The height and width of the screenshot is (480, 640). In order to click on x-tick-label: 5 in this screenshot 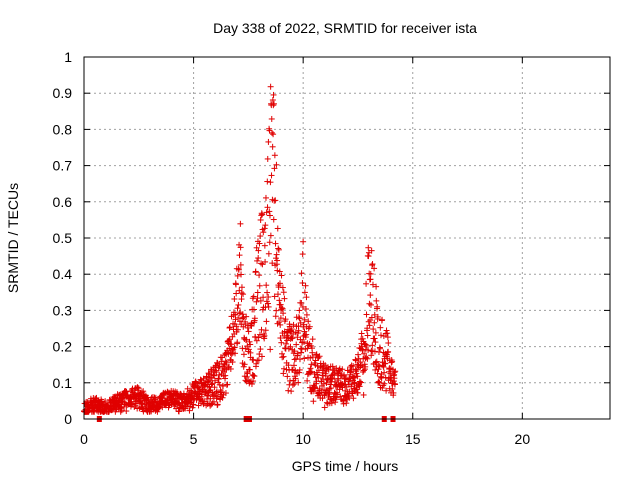, I will do `click(194, 439)`.